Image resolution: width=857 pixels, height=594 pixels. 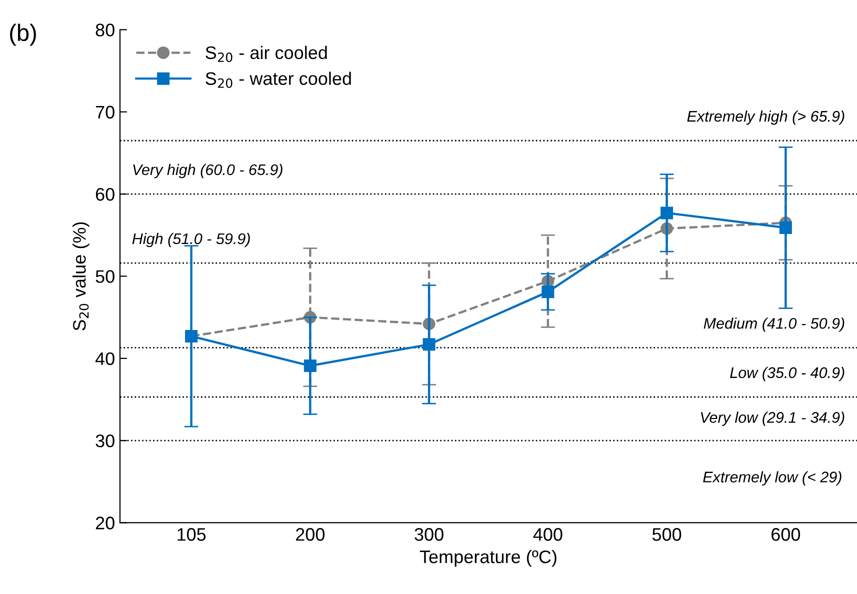 I want to click on y-axis-title: S$_{20}$ value (%), so click(x=81, y=276).